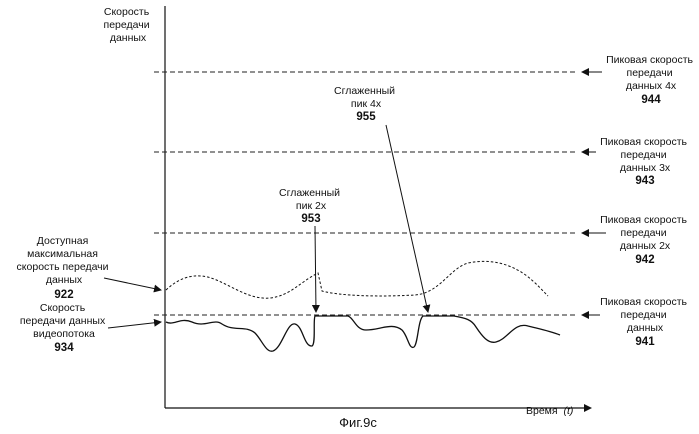 This screenshot has height=434, width=699. What do you see at coordinates (651, 73) in the screenshot?
I see `peak-4x-label: Пиковая скорость передачи данных 4x` at bounding box center [651, 73].